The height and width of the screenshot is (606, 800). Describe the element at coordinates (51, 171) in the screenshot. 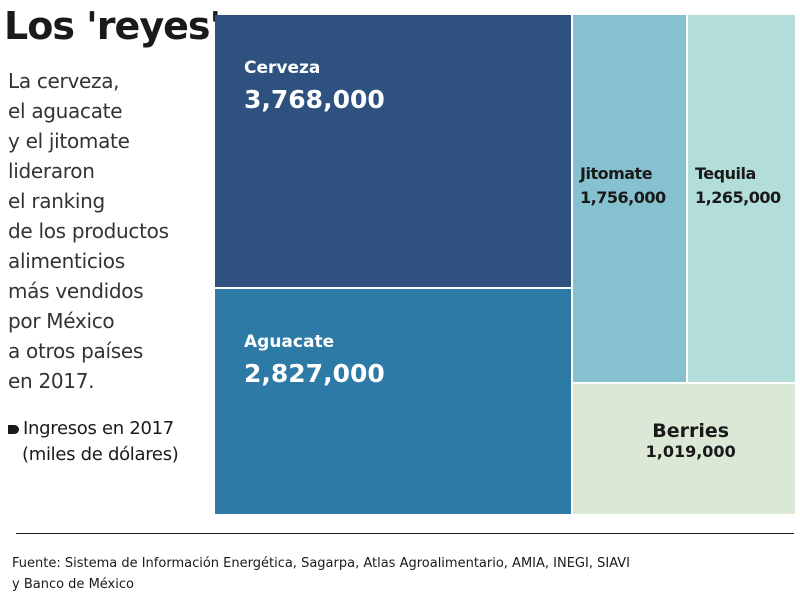

I see `description-line: lideraron` at that location.